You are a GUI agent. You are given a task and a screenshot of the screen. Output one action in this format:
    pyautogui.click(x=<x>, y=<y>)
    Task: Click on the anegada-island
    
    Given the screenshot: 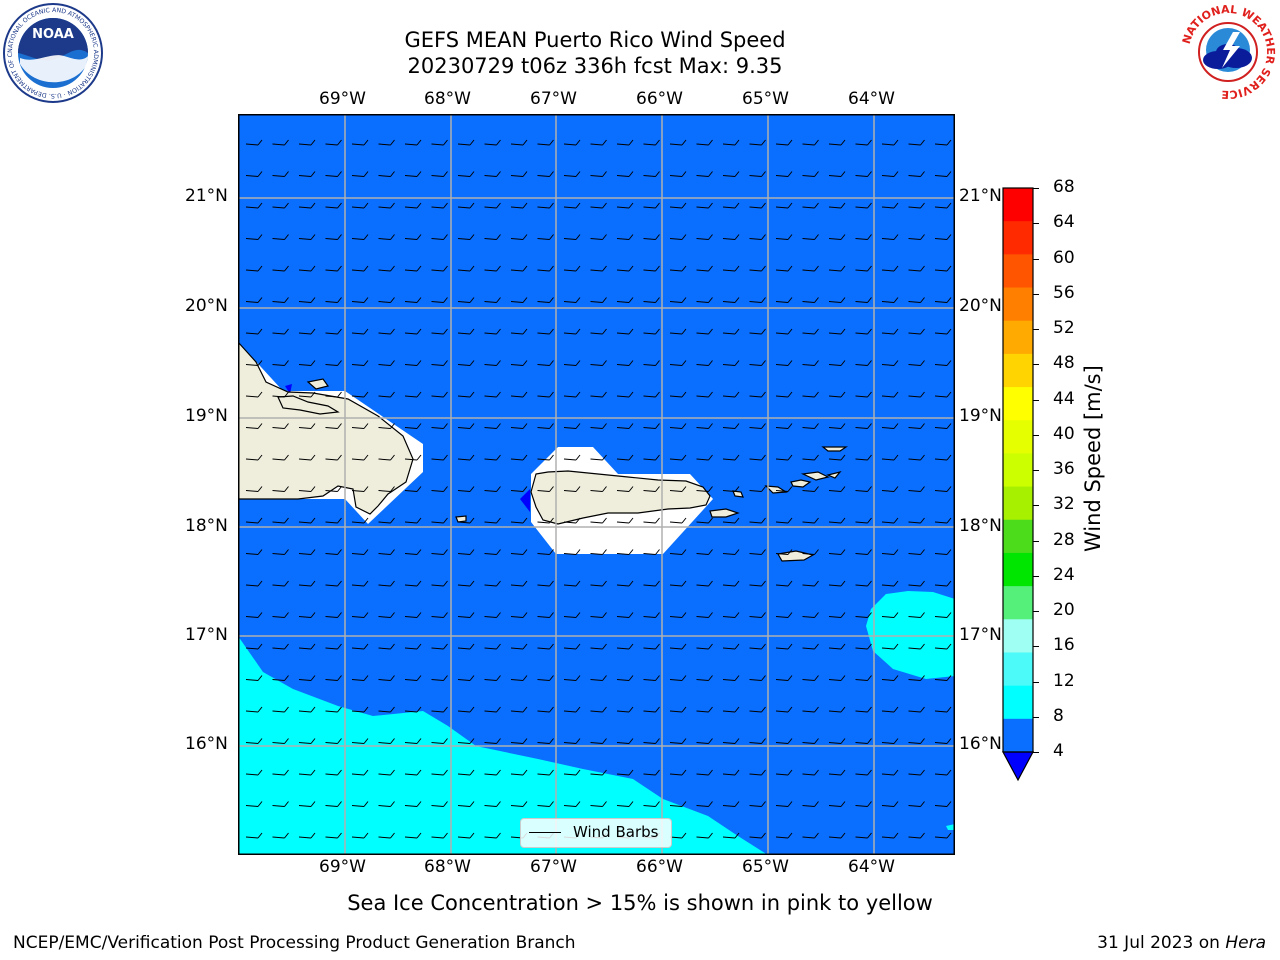 What is the action you would take?
    pyautogui.click(x=834, y=449)
    